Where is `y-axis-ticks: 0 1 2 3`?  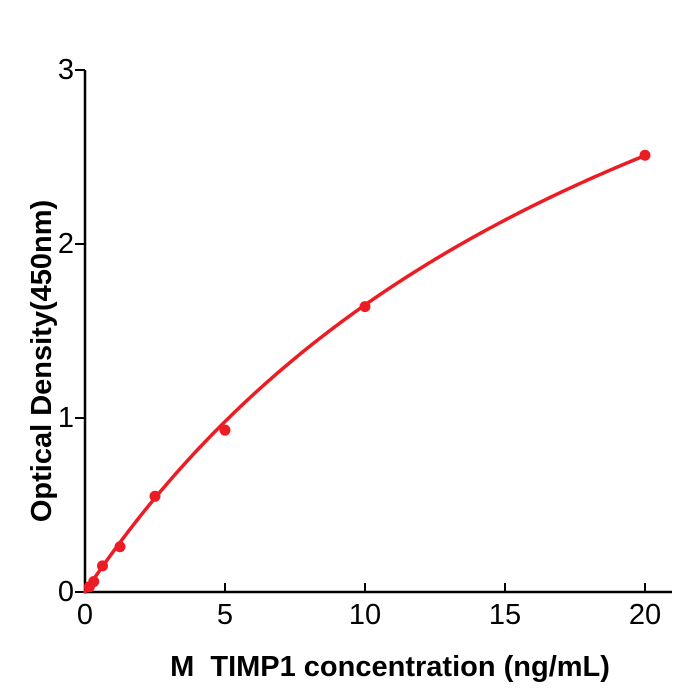 y-axis-ticks: 0 1 2 3 is located at coordinates (71, 331).